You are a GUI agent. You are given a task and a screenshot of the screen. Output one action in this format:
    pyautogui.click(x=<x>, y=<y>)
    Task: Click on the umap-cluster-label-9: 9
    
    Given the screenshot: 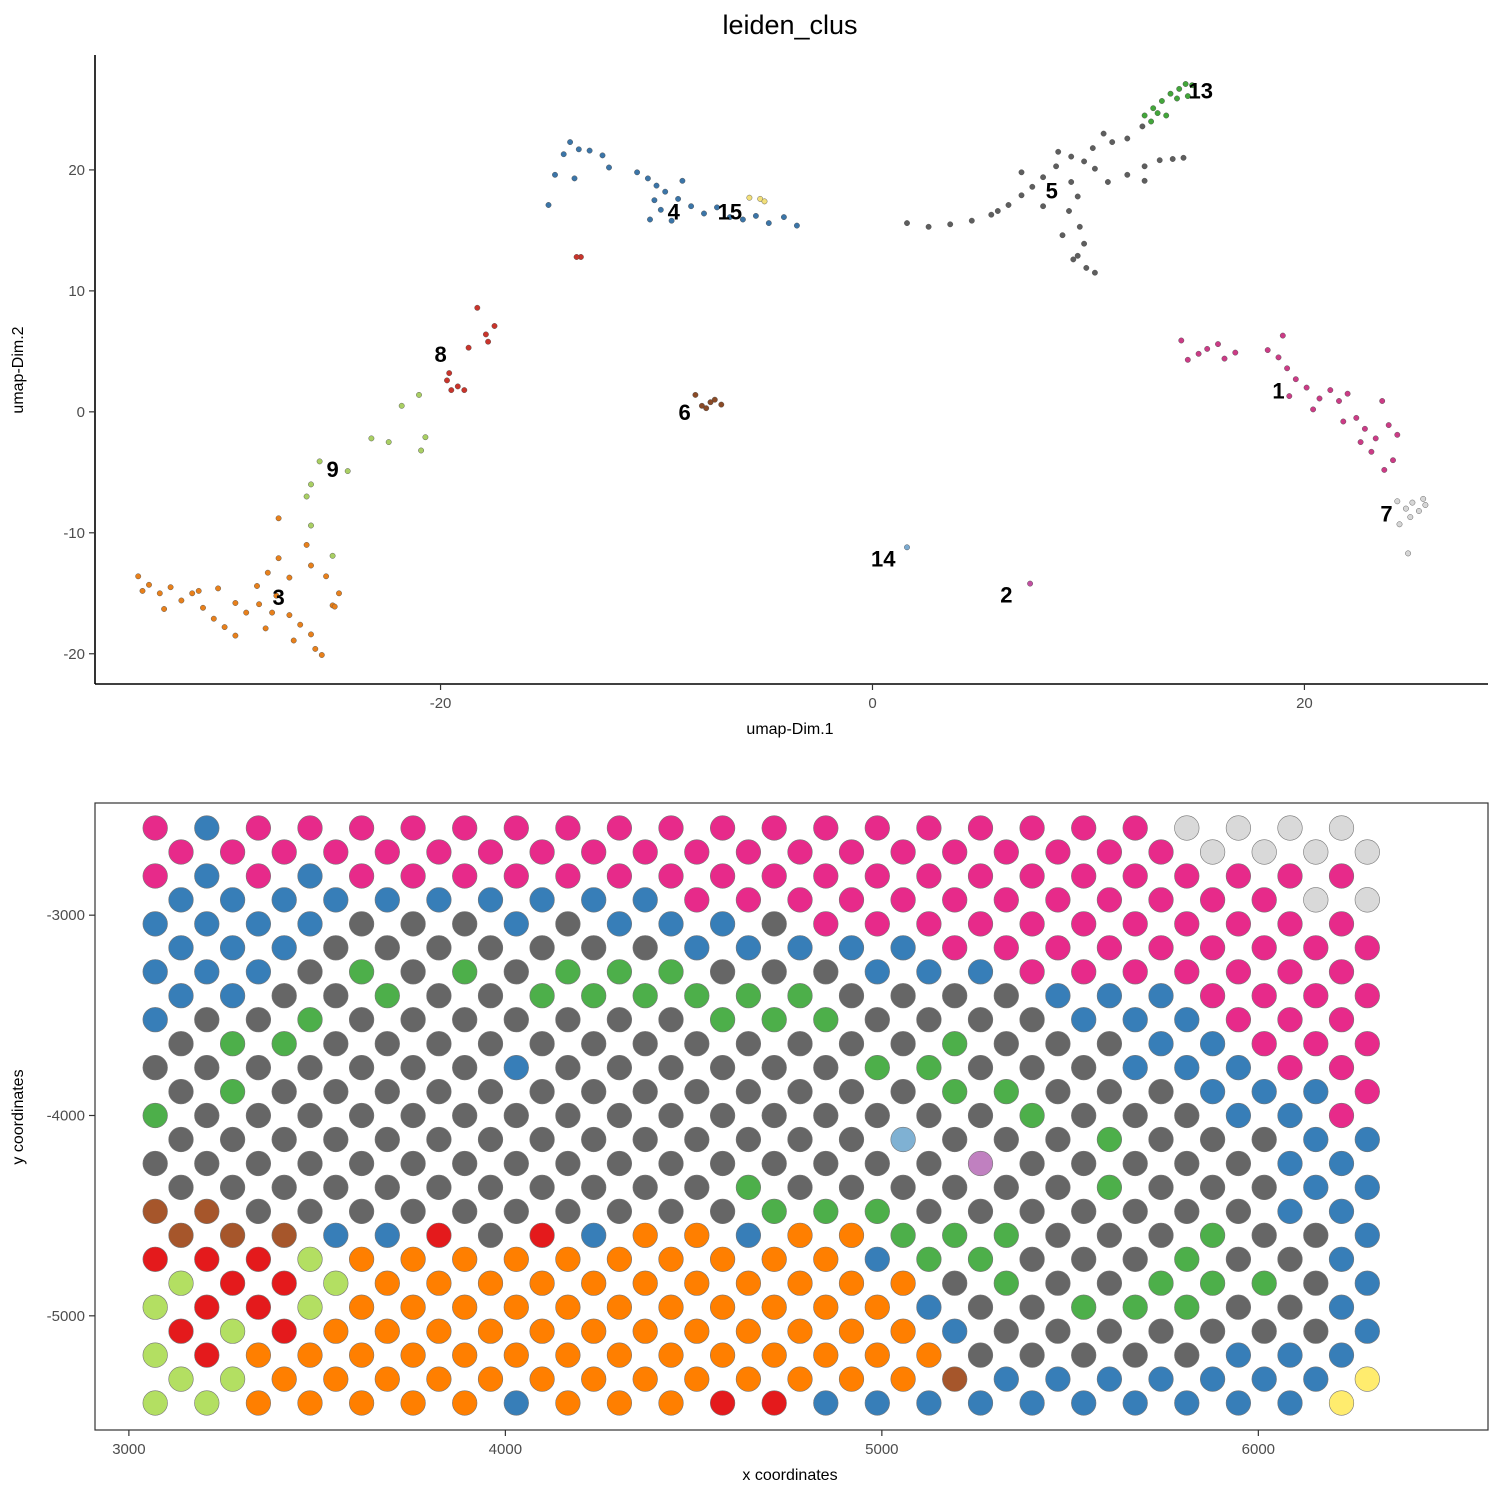 What is the action you would take?
    pyautogui.click(x=332, y=469)
    